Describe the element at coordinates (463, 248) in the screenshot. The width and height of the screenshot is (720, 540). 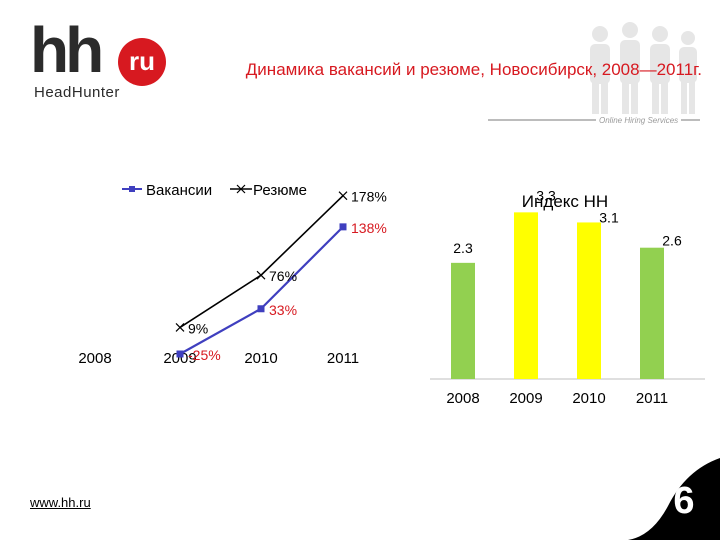
I see `bar-value-label-2008: 2.3` at that location.